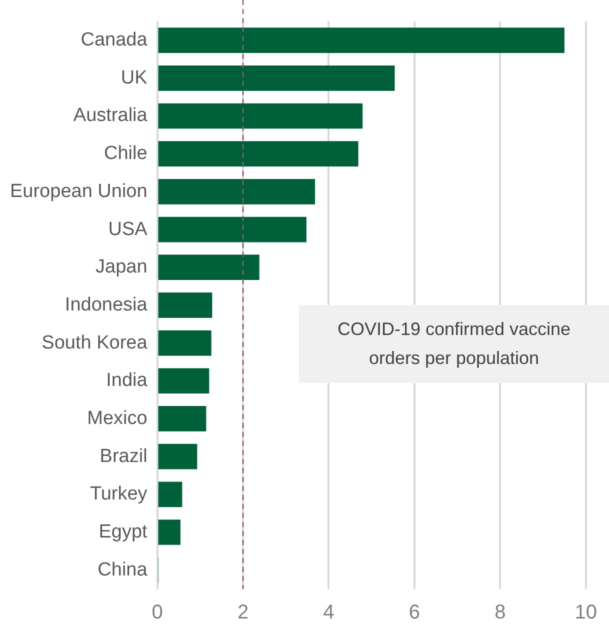 The image size is (609, 641). Describe the element at coordinates (157, 613) in the screenshot. I see `x-tick-label: 0` at that location.